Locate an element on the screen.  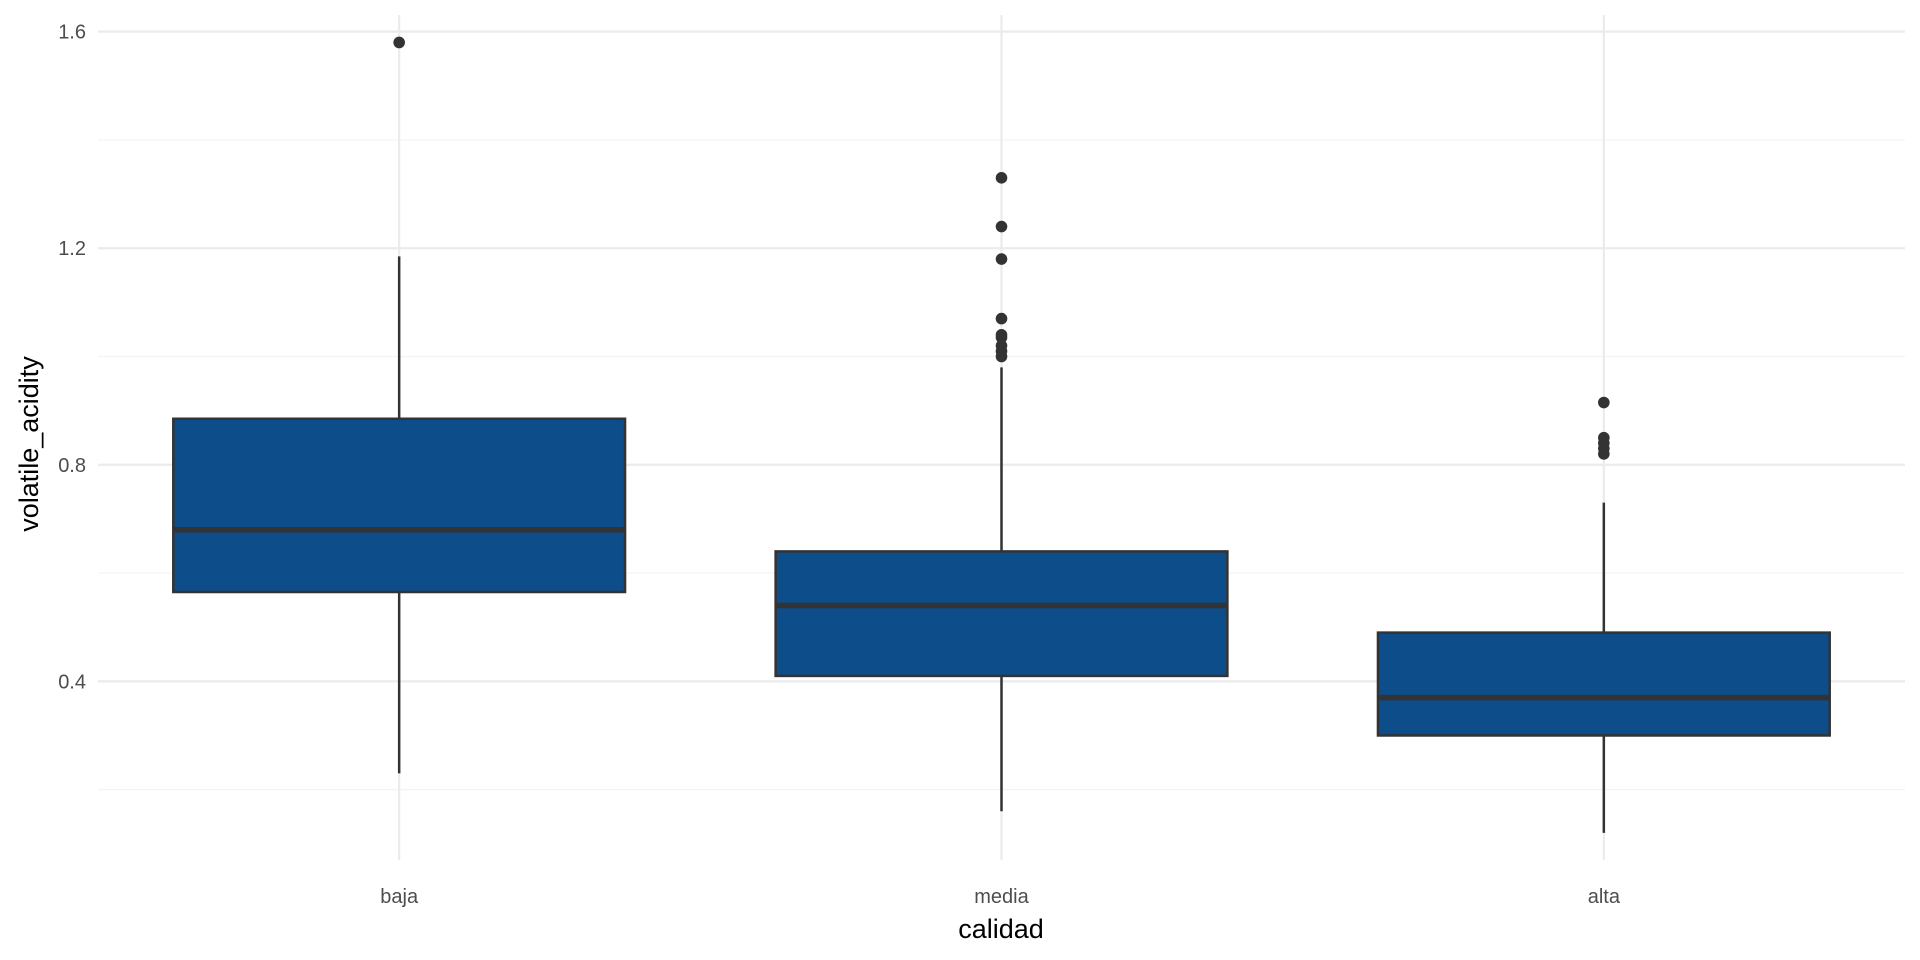
y-tick-label: 1.2 is located at coordinates (72, 249).